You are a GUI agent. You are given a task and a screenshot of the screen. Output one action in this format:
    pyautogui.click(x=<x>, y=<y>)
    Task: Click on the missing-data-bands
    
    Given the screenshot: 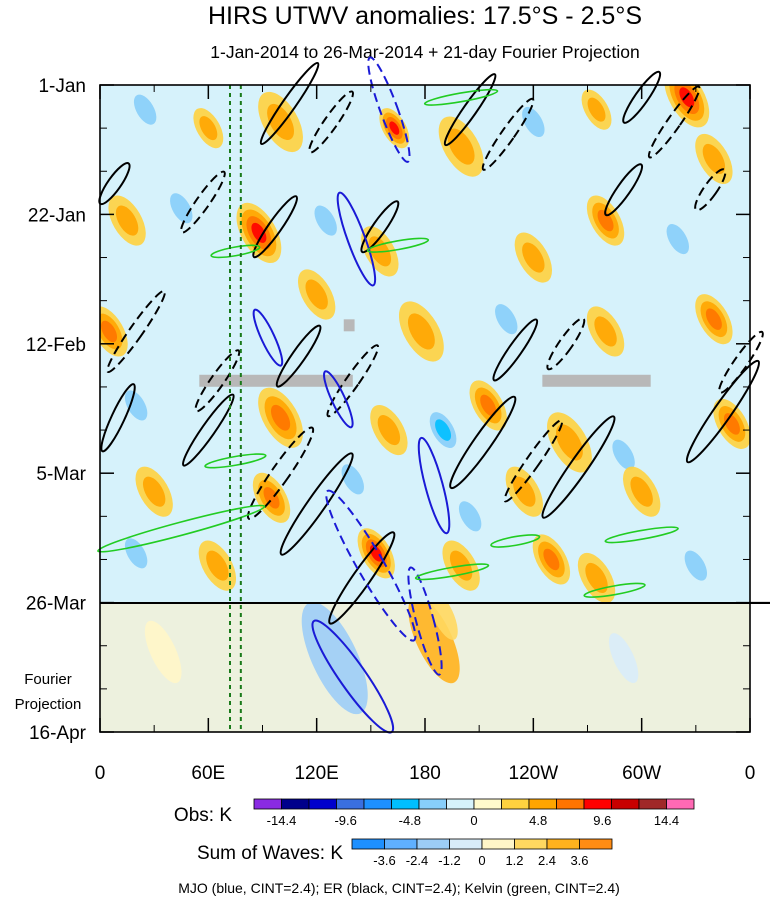 What is the action you would take?
    pyautogui.click(x=425, y=353)
    